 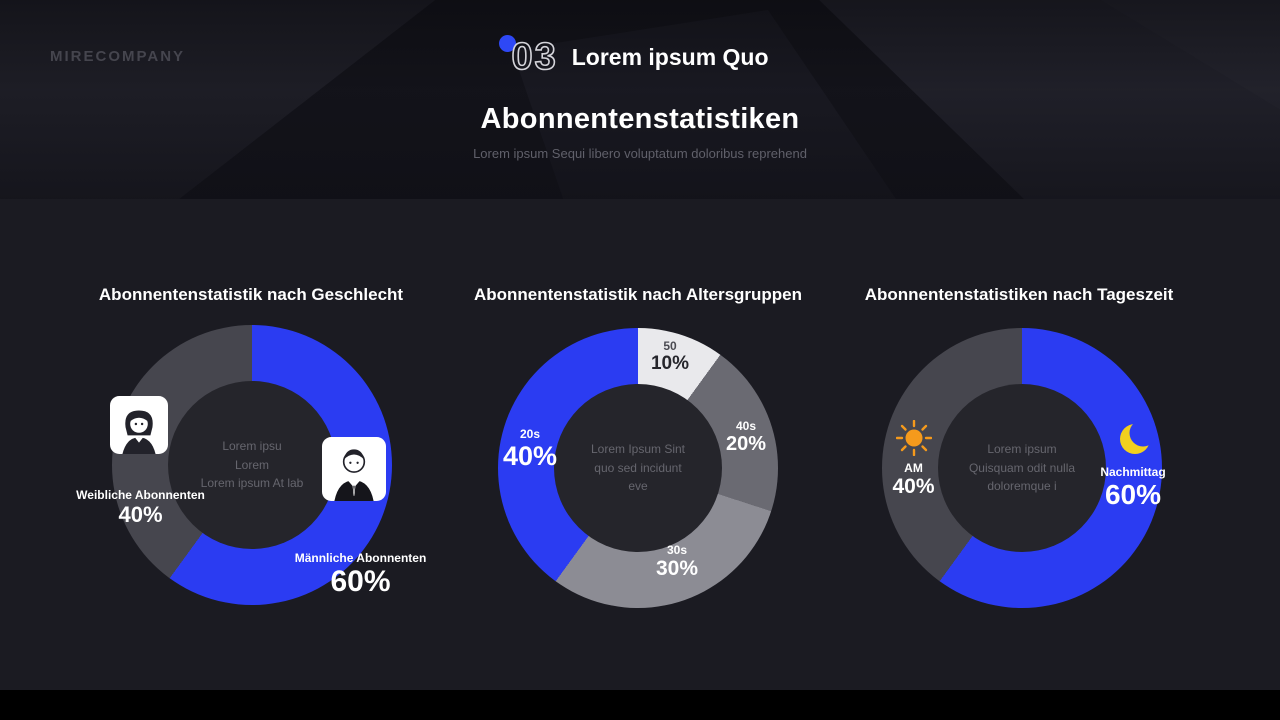 What do you see at coordinates (677, 550) in the screenshot?
I see `age-30s-caption: 30s` at bounding box center [677, 550].